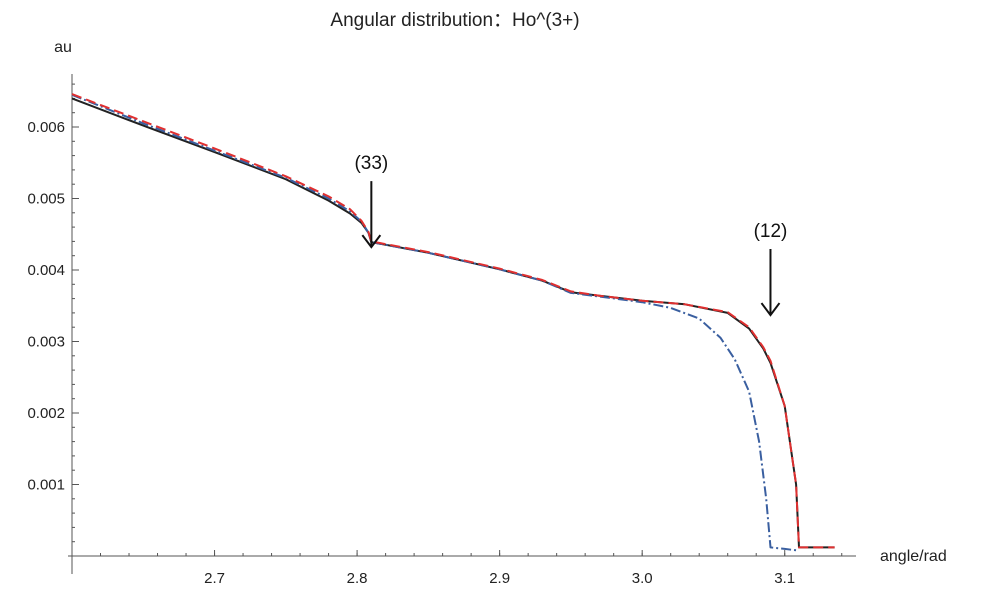  Describe the element at coordinates (499, 578) in the screenshot. I see `x-tick-label: 2.9` at that location.